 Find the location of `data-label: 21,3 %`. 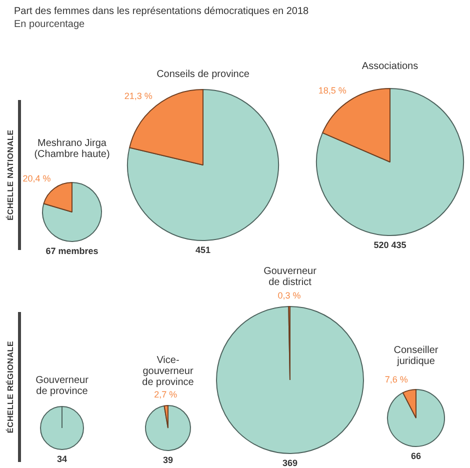

data-label: 21,3 % is located at coordinates (138, 96).